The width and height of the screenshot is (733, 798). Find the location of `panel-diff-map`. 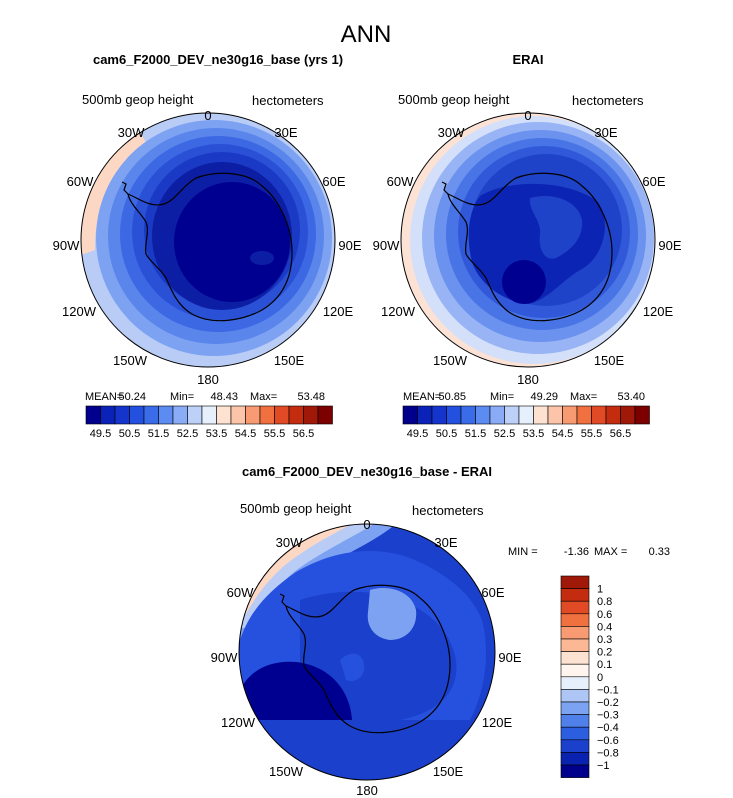

panel-diff-map is located at coordinates (367, 652).